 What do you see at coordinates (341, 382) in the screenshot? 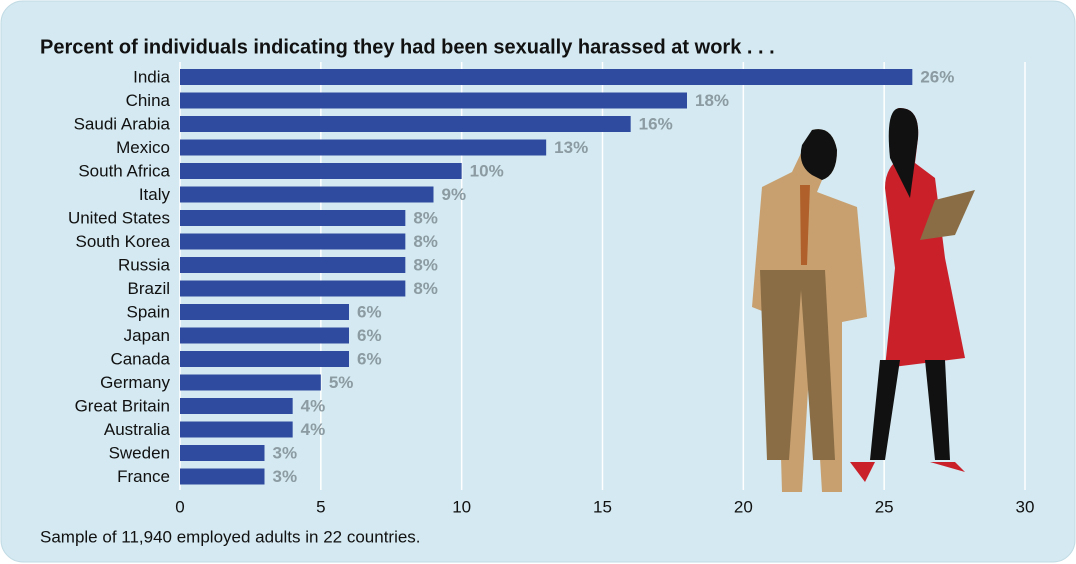
I see `value-label: 5%` at bounding box center [341, 382].